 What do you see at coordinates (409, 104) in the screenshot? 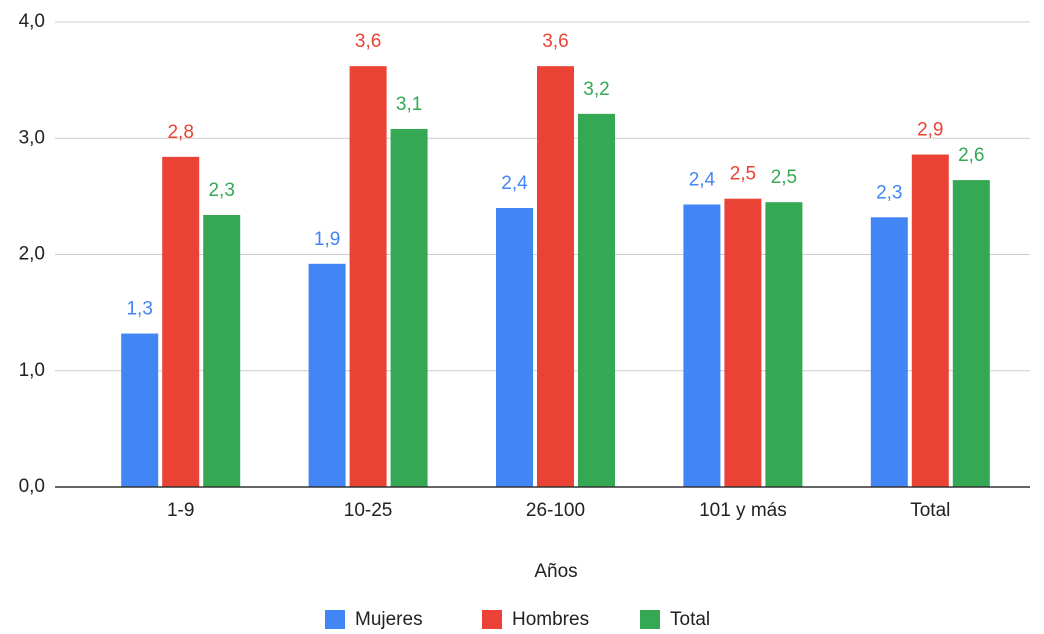
I see `value-label: 3,1` at bounding box center [409, 104].